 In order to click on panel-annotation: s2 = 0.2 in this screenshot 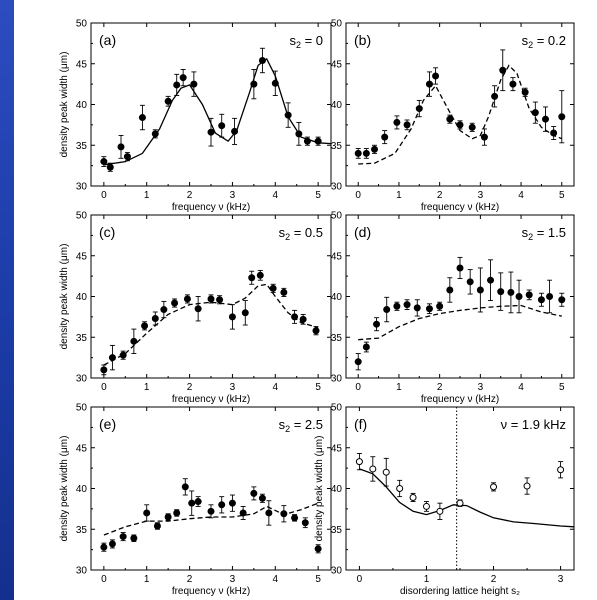, I will do `click(544, 41)`.